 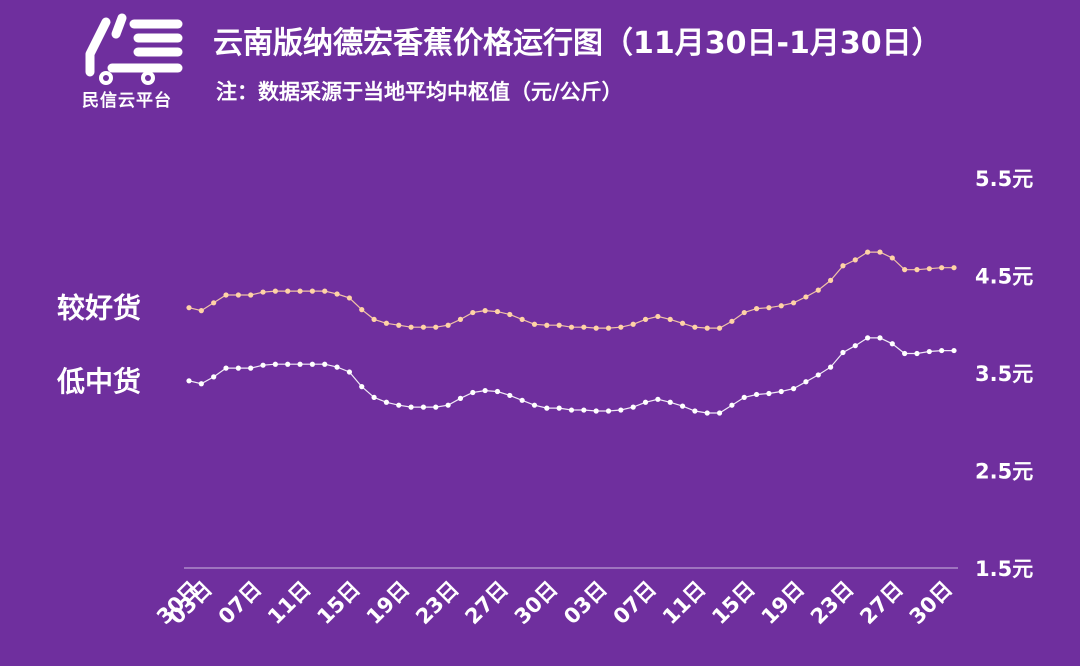 I want to click on y-tick-label: 2.5元, so click(x=1004, y=472).